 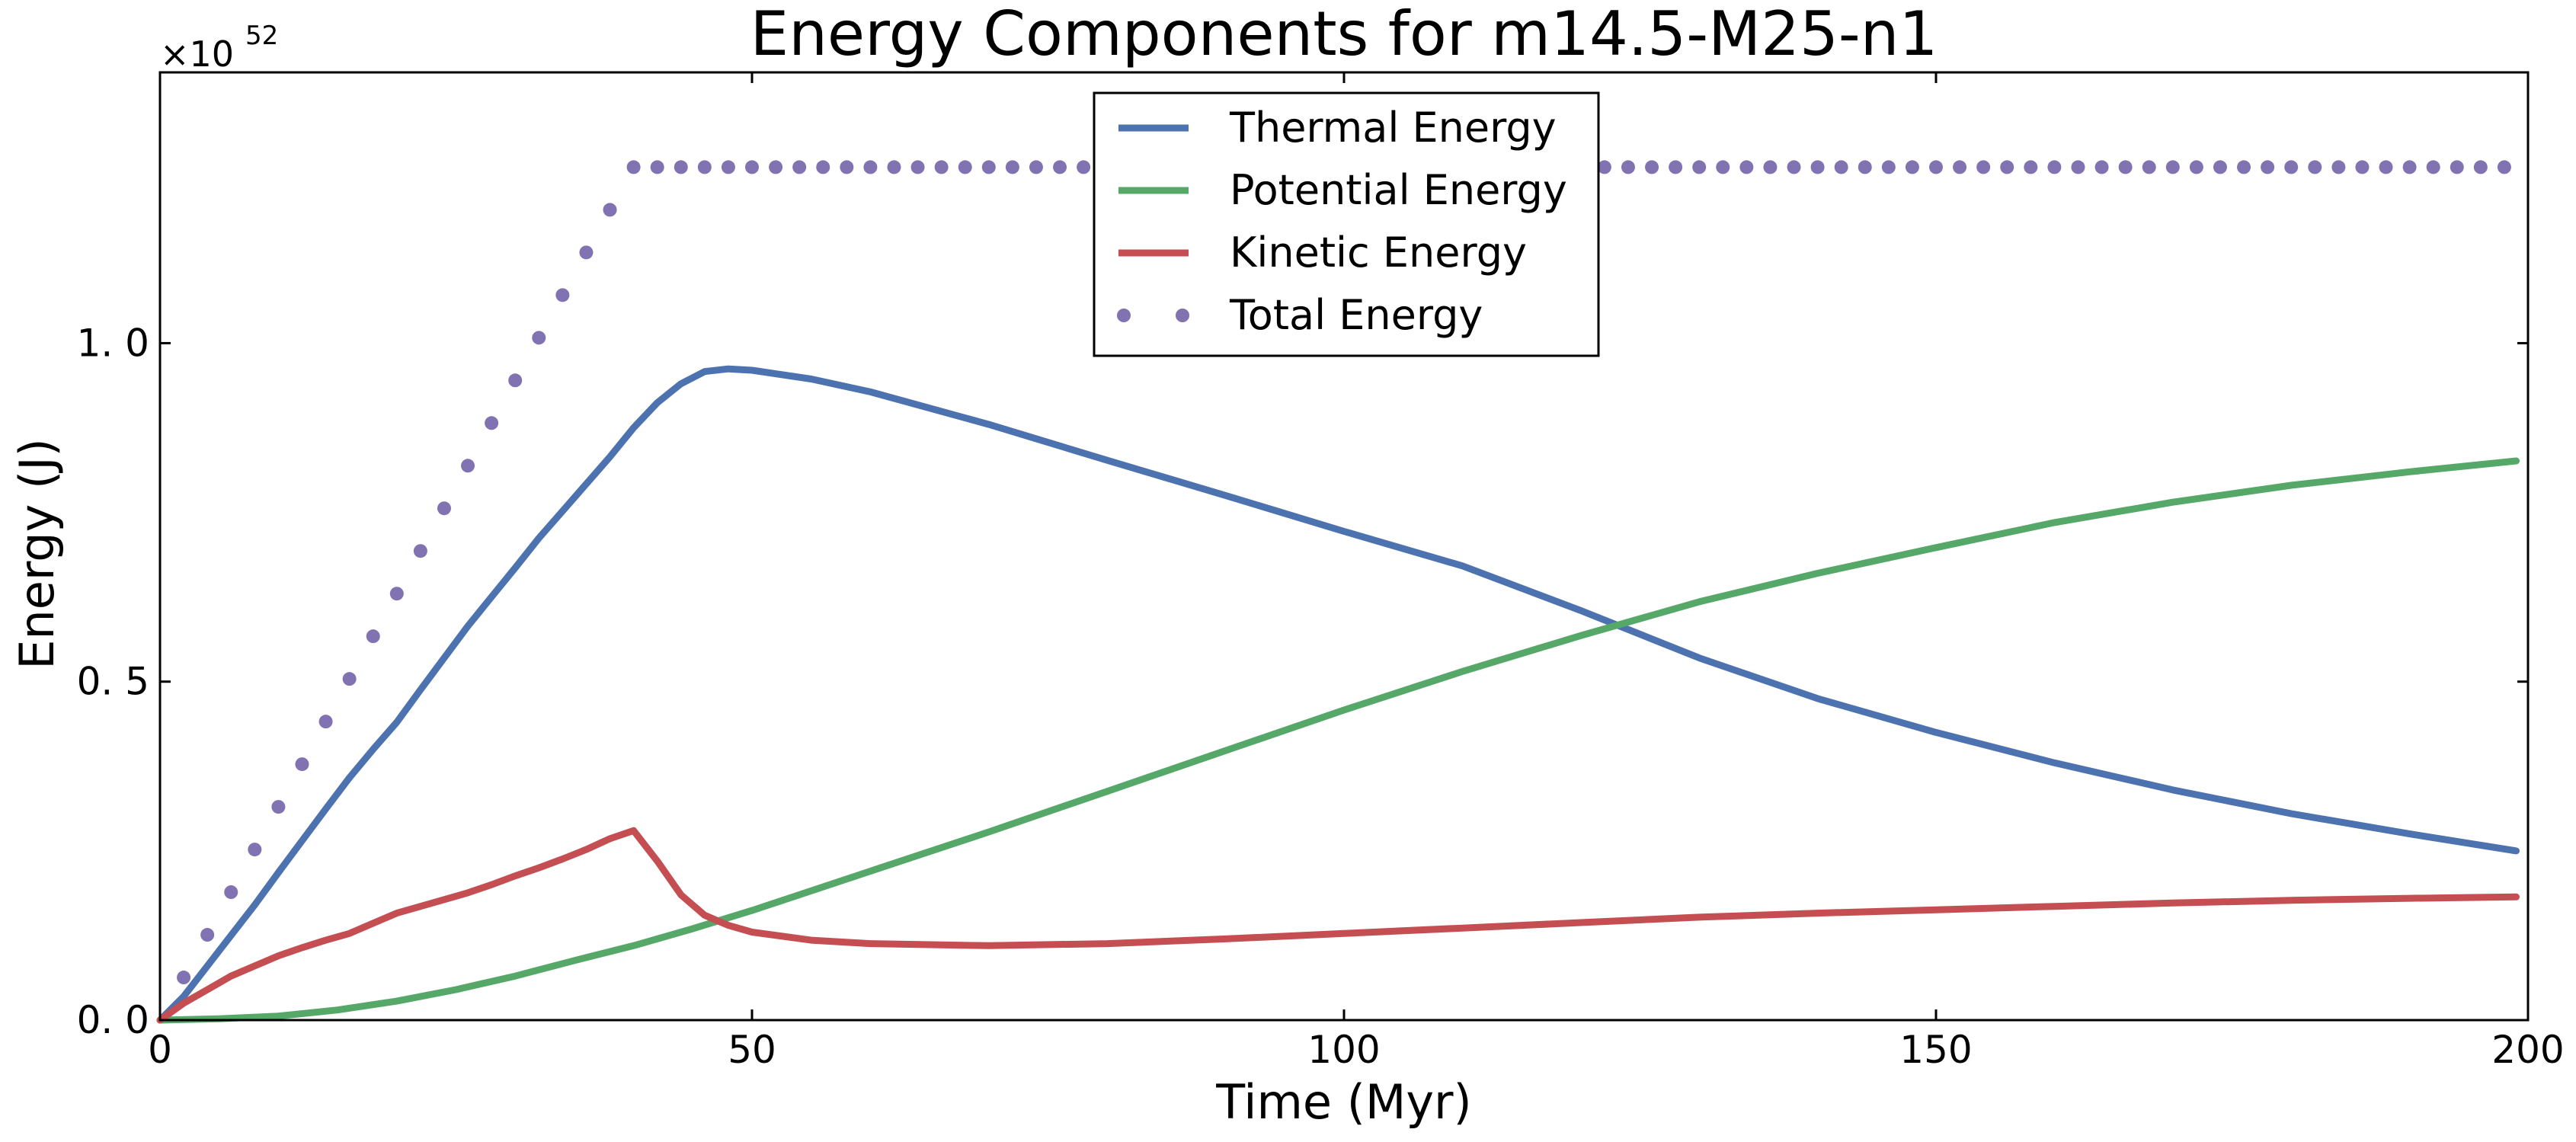 What do you see at coordinates (1378, 253) in the screenshot?
I see `legend-label: Kinetic Energy` at bounding box center [1378, 253].